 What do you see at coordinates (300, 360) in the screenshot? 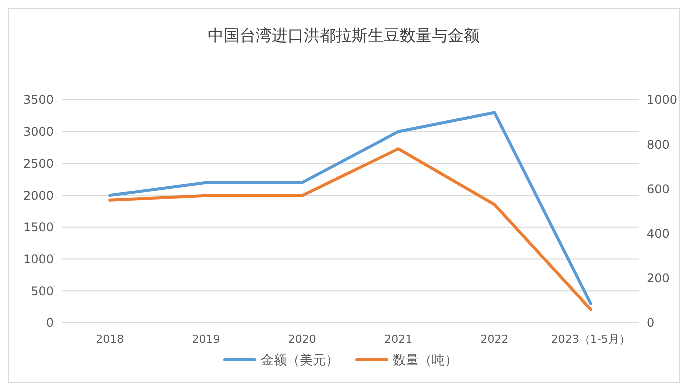
I see `legend-label: 金额（美元）` at bounding box center [300, 360].